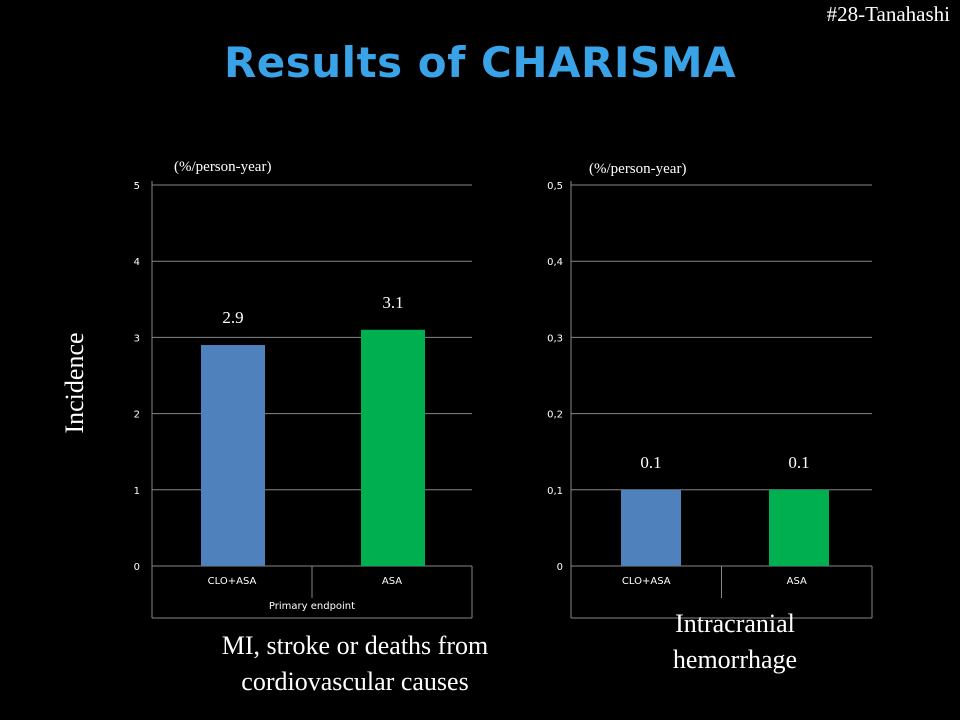 The image size is (960, 720). Describe the element at coordinates (355, 645) in the screenshot. I see `caption-left-line-1: MI, stroke or deaths from` at that location.